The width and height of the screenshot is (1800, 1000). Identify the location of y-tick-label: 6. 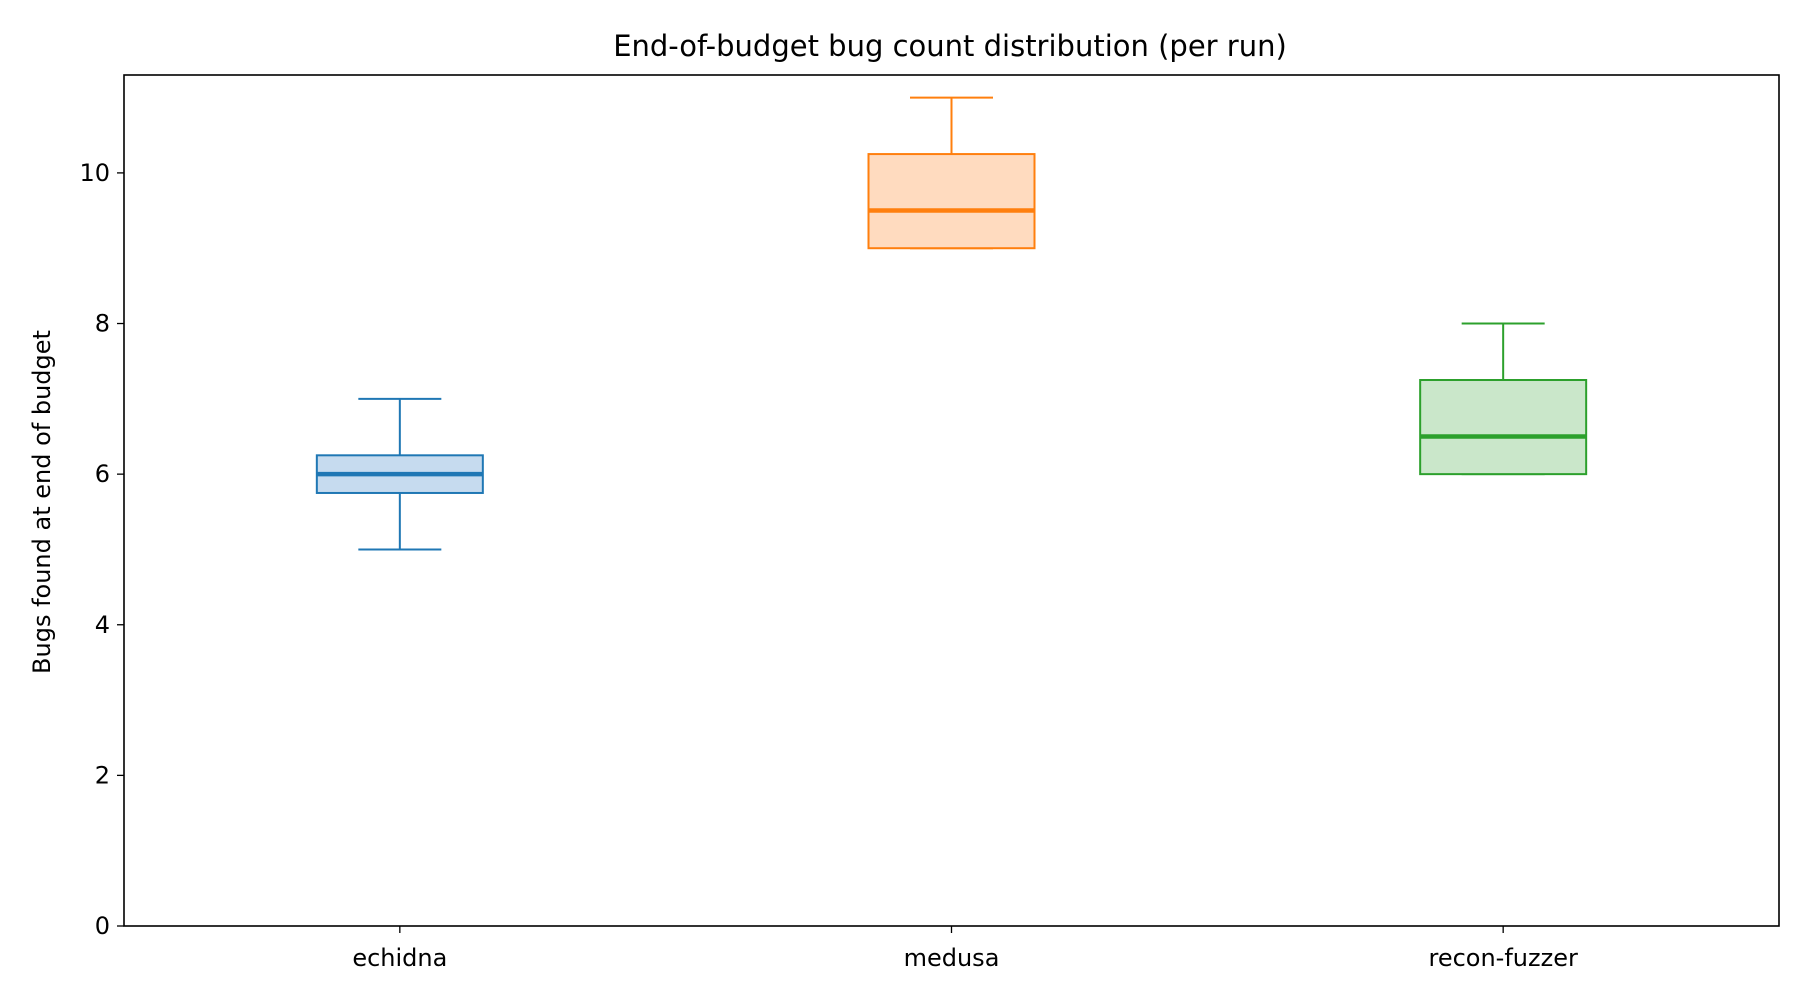
(102, 474).